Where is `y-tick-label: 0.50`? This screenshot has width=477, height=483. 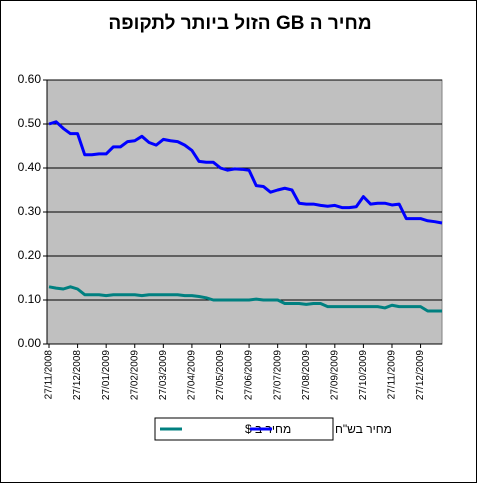 y-tick-label: 0.50 is located at coordinates (30, 123).